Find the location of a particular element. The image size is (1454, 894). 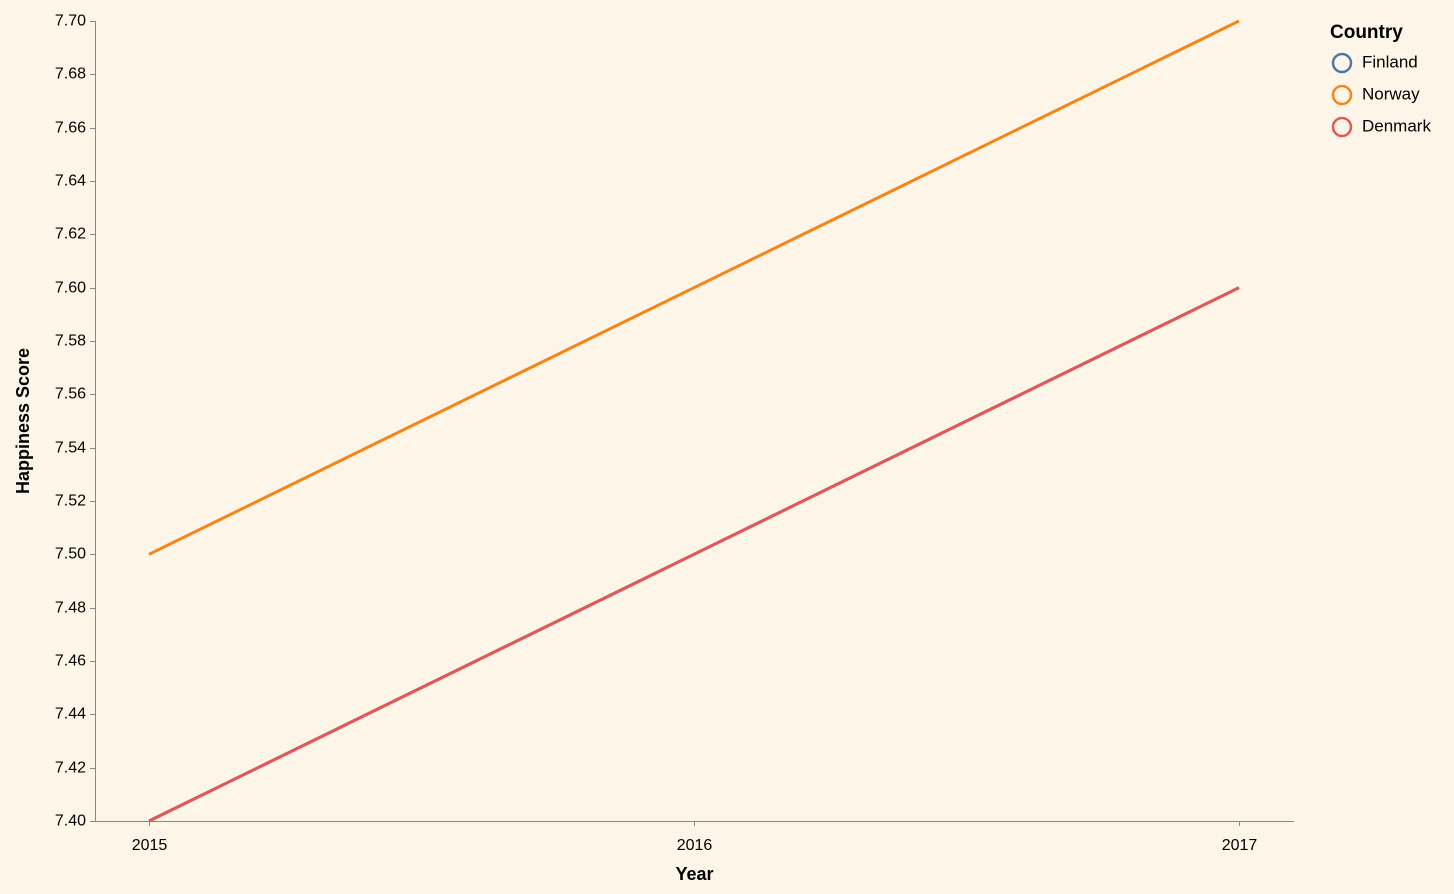

y-tick-label: 7.58 is located at coordinates (70, 341).